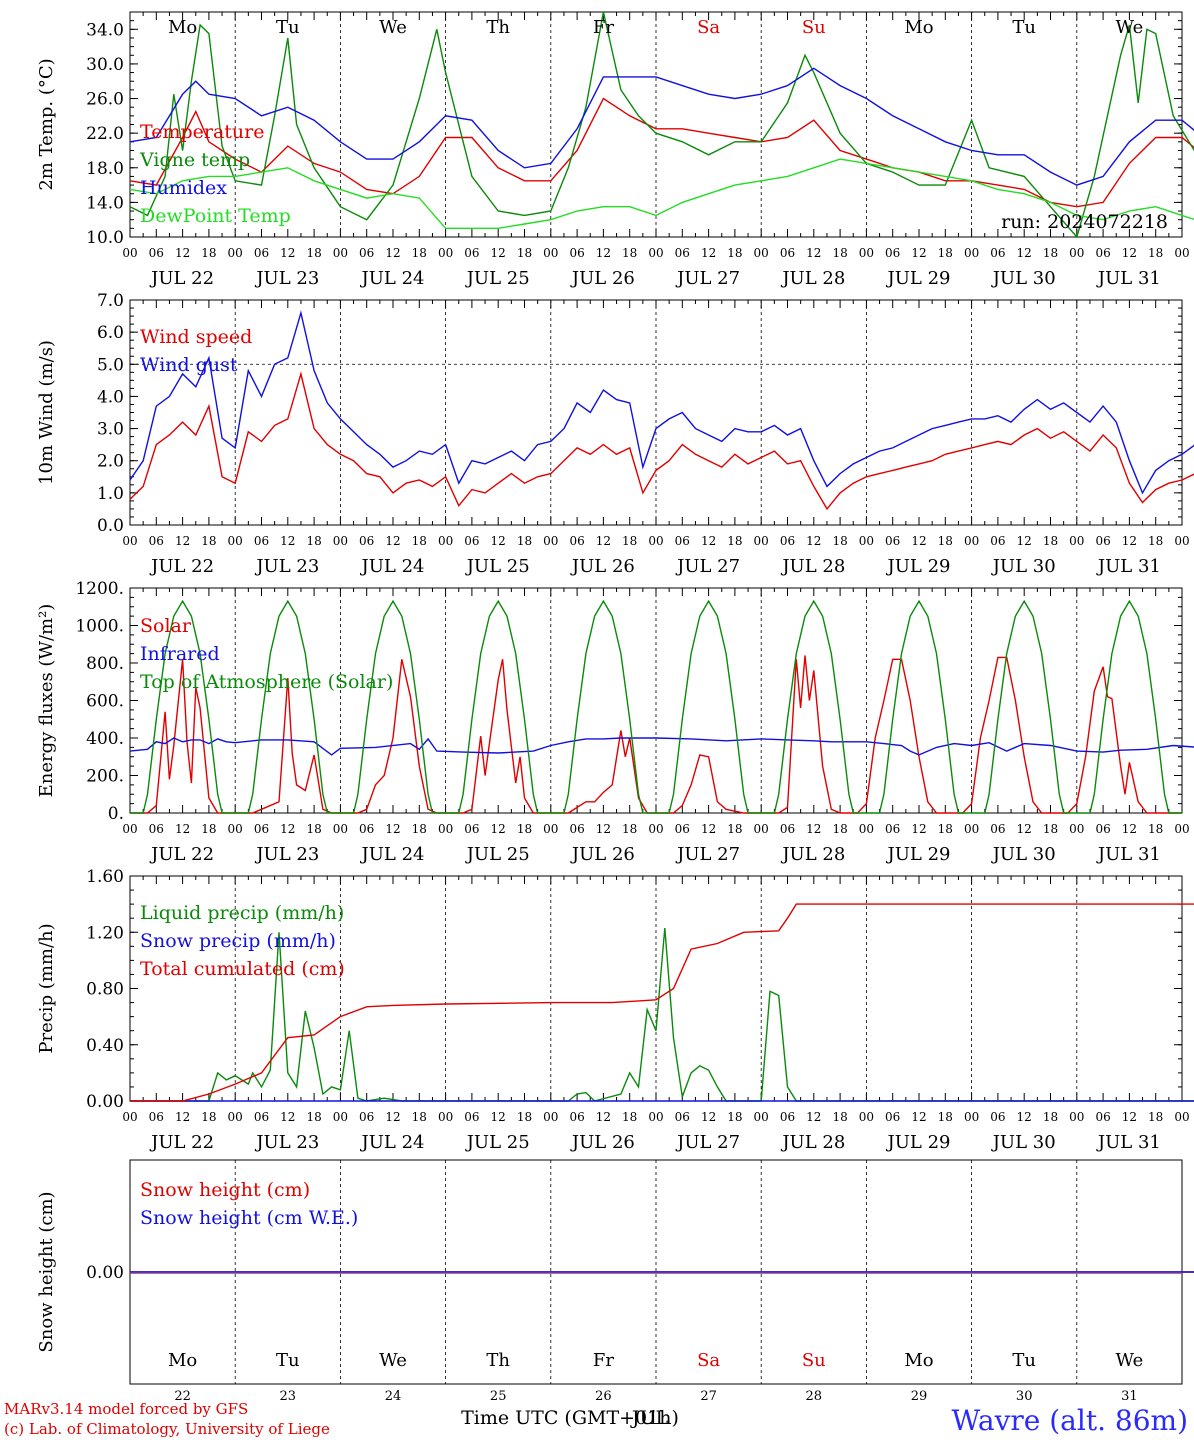 This screenshot has width=1194, height=1440. What do you see at coordinates (498, 27) in the screenshot?
I see `day-name-label: Th` at bounding box center [498, 27].